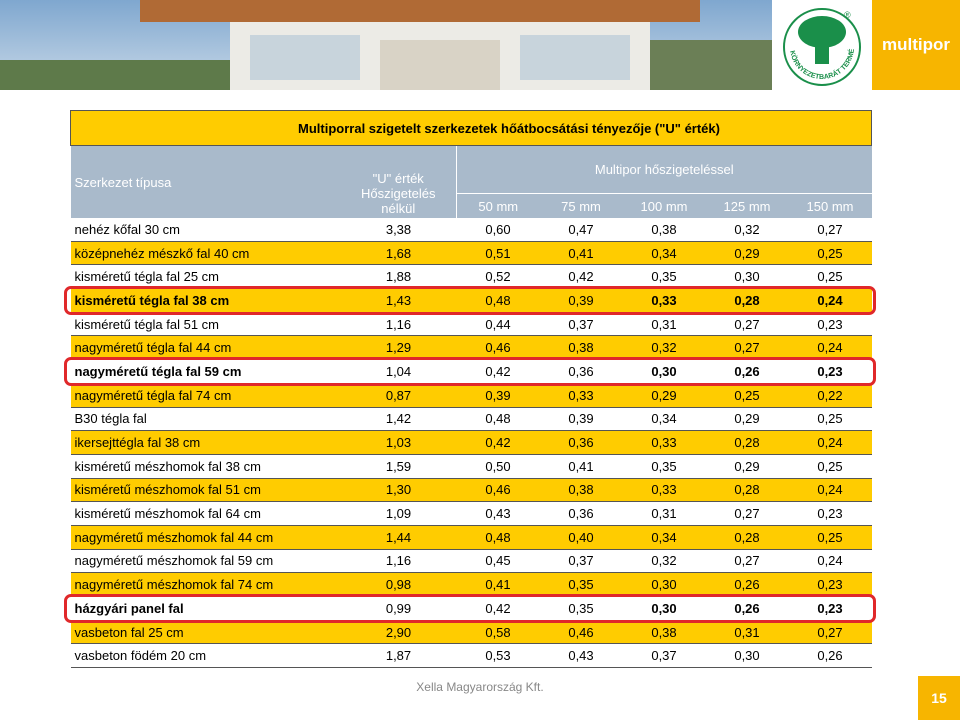 This screenshot has height=720, width=960. What do you see at coordinates (747, 205) in the screenshot?
I see `header-thickness: 125 mm` at bounding box center [747, 205].